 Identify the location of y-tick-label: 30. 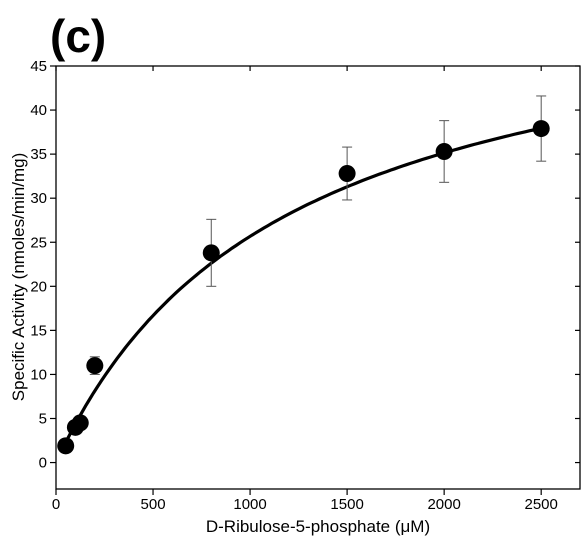
(38, 198).